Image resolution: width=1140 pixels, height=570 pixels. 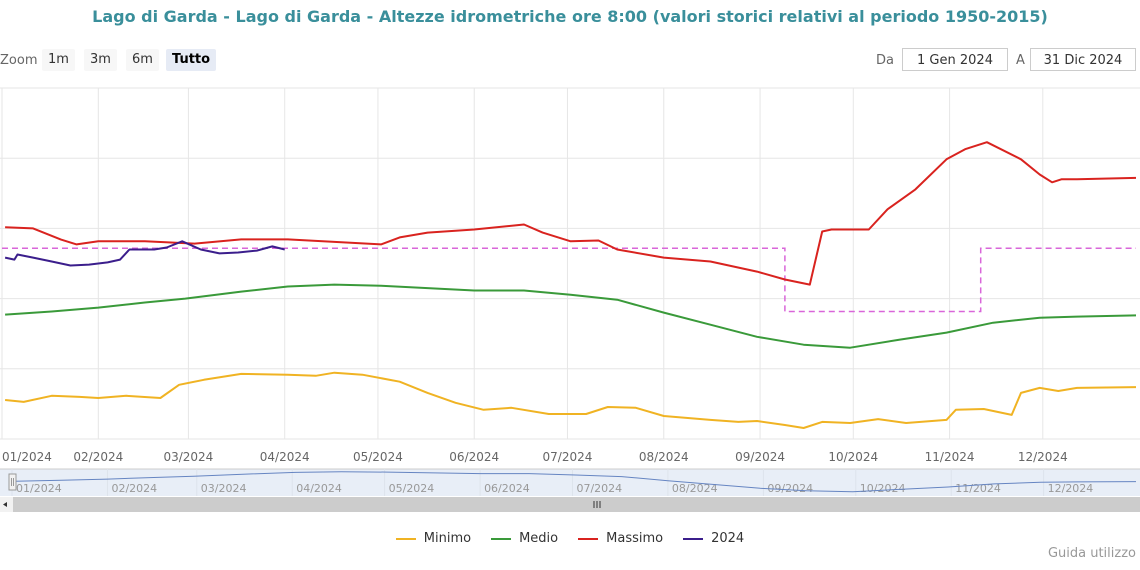 What do you see at coordinates (100, 60) in the screenshot?
I see `zoom-3m-button: 3m` at bounding box center [100, 60].